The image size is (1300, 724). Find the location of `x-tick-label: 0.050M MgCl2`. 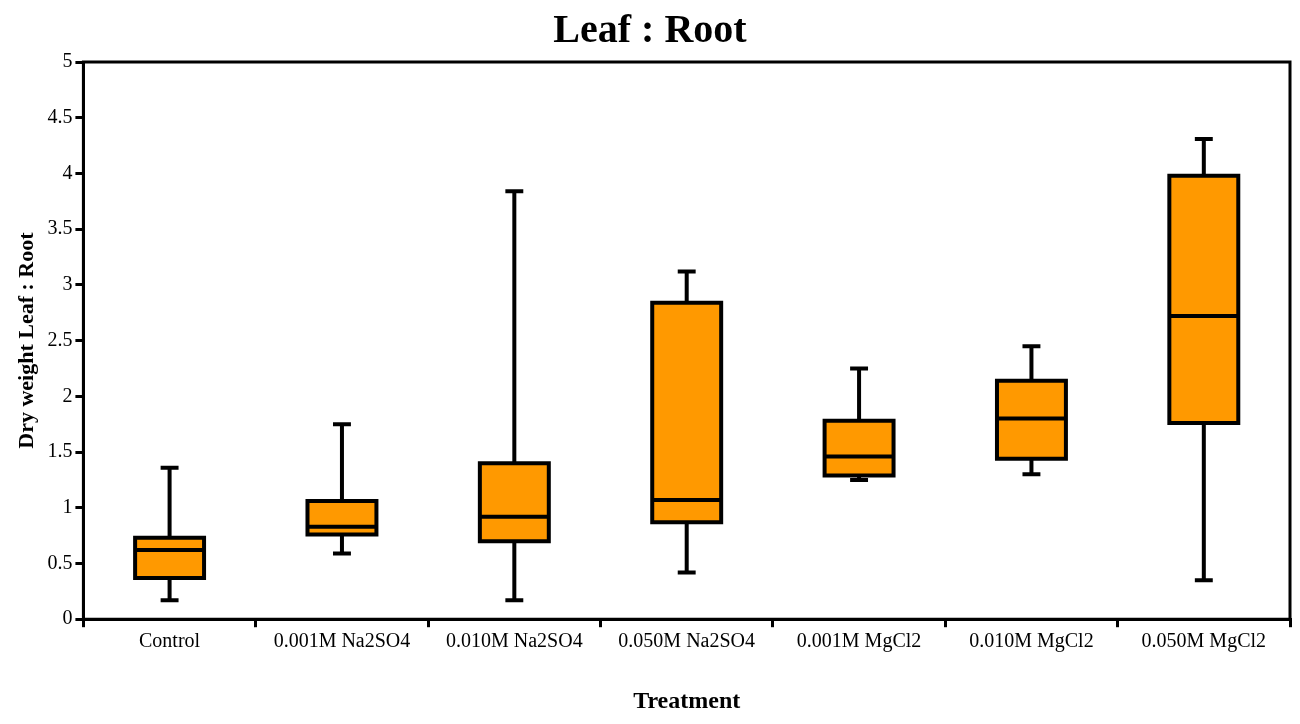

x-tick-label: 0.050M MgCl2 is located at coordinates (1204, 641).